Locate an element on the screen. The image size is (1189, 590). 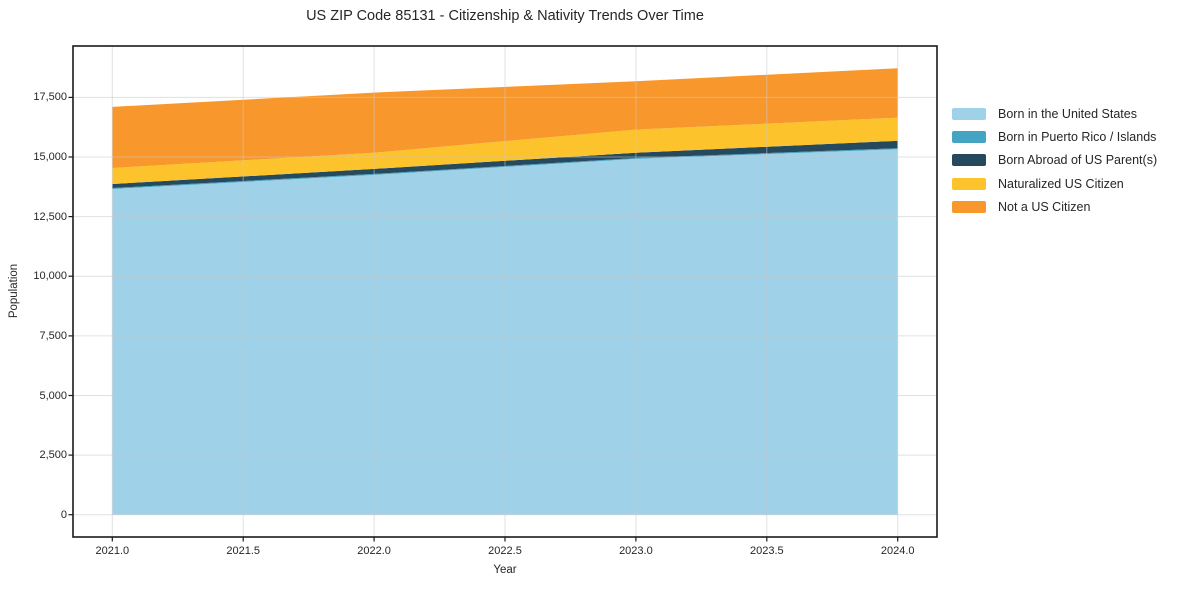
x-tick-label: 2023.0 is located at coordinates (636, 551).